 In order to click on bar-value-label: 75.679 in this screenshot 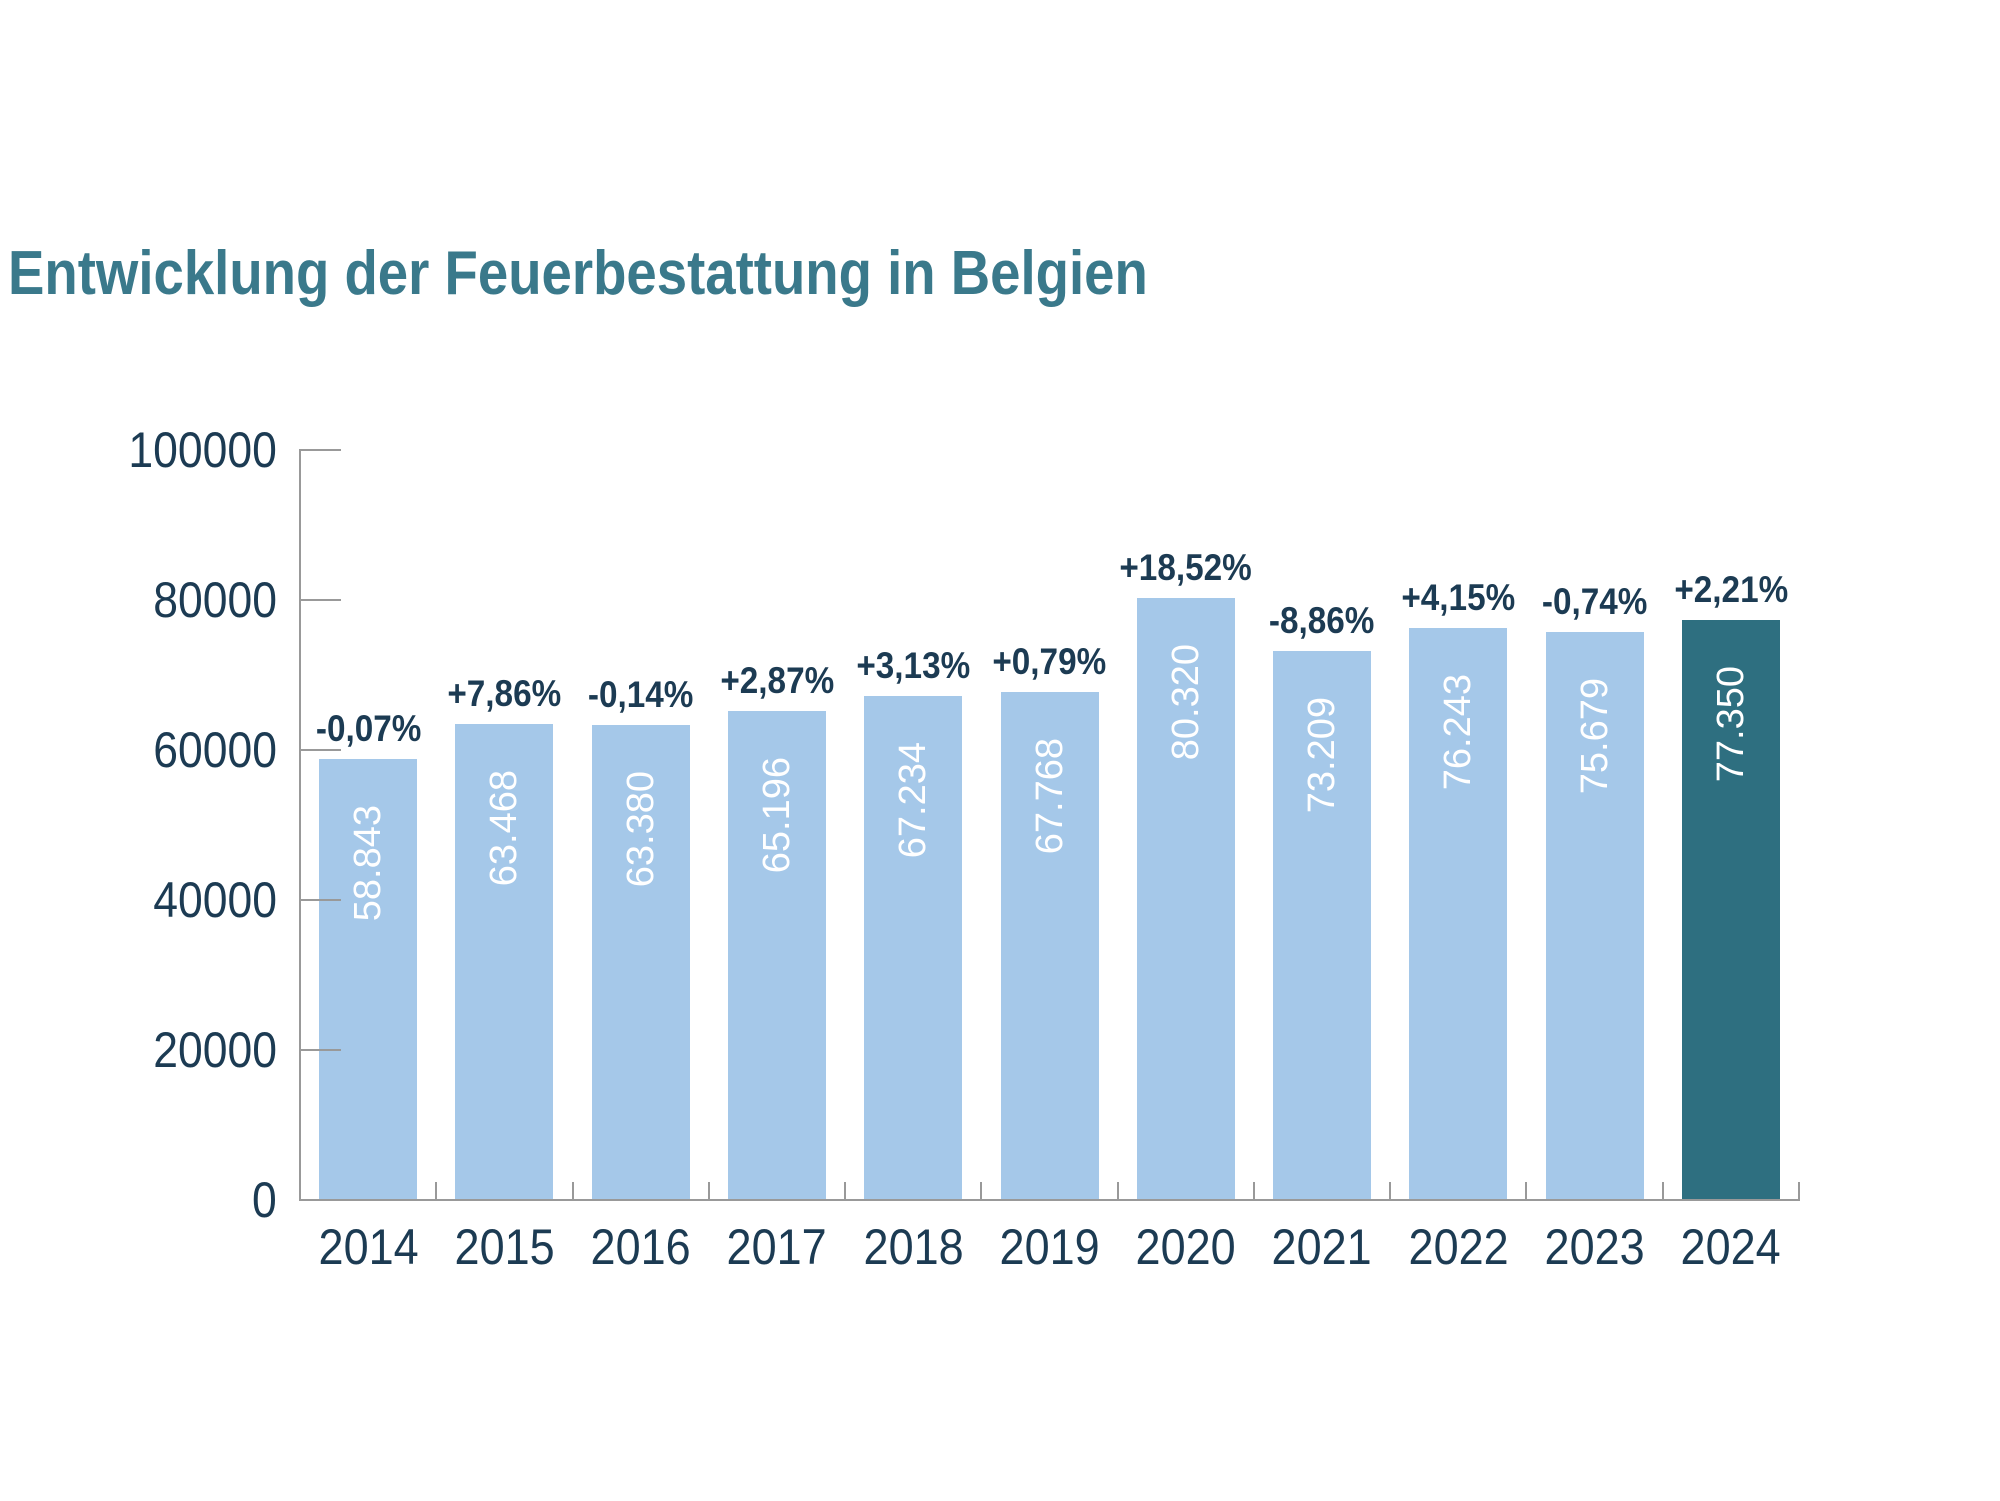, I will do `click(1595, 736)`.